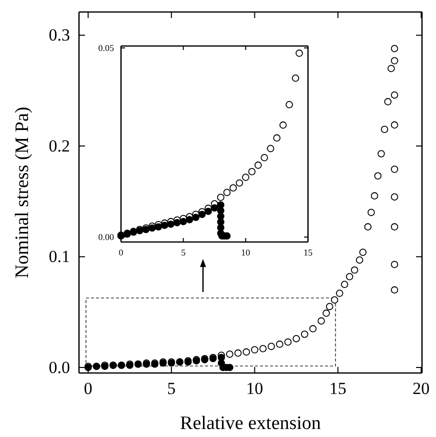 This screenshot has width=436, height=437. Describe the element at coordinates (106, 237) in the screenshot. I see `y-tick-label: 0.00` at that location.